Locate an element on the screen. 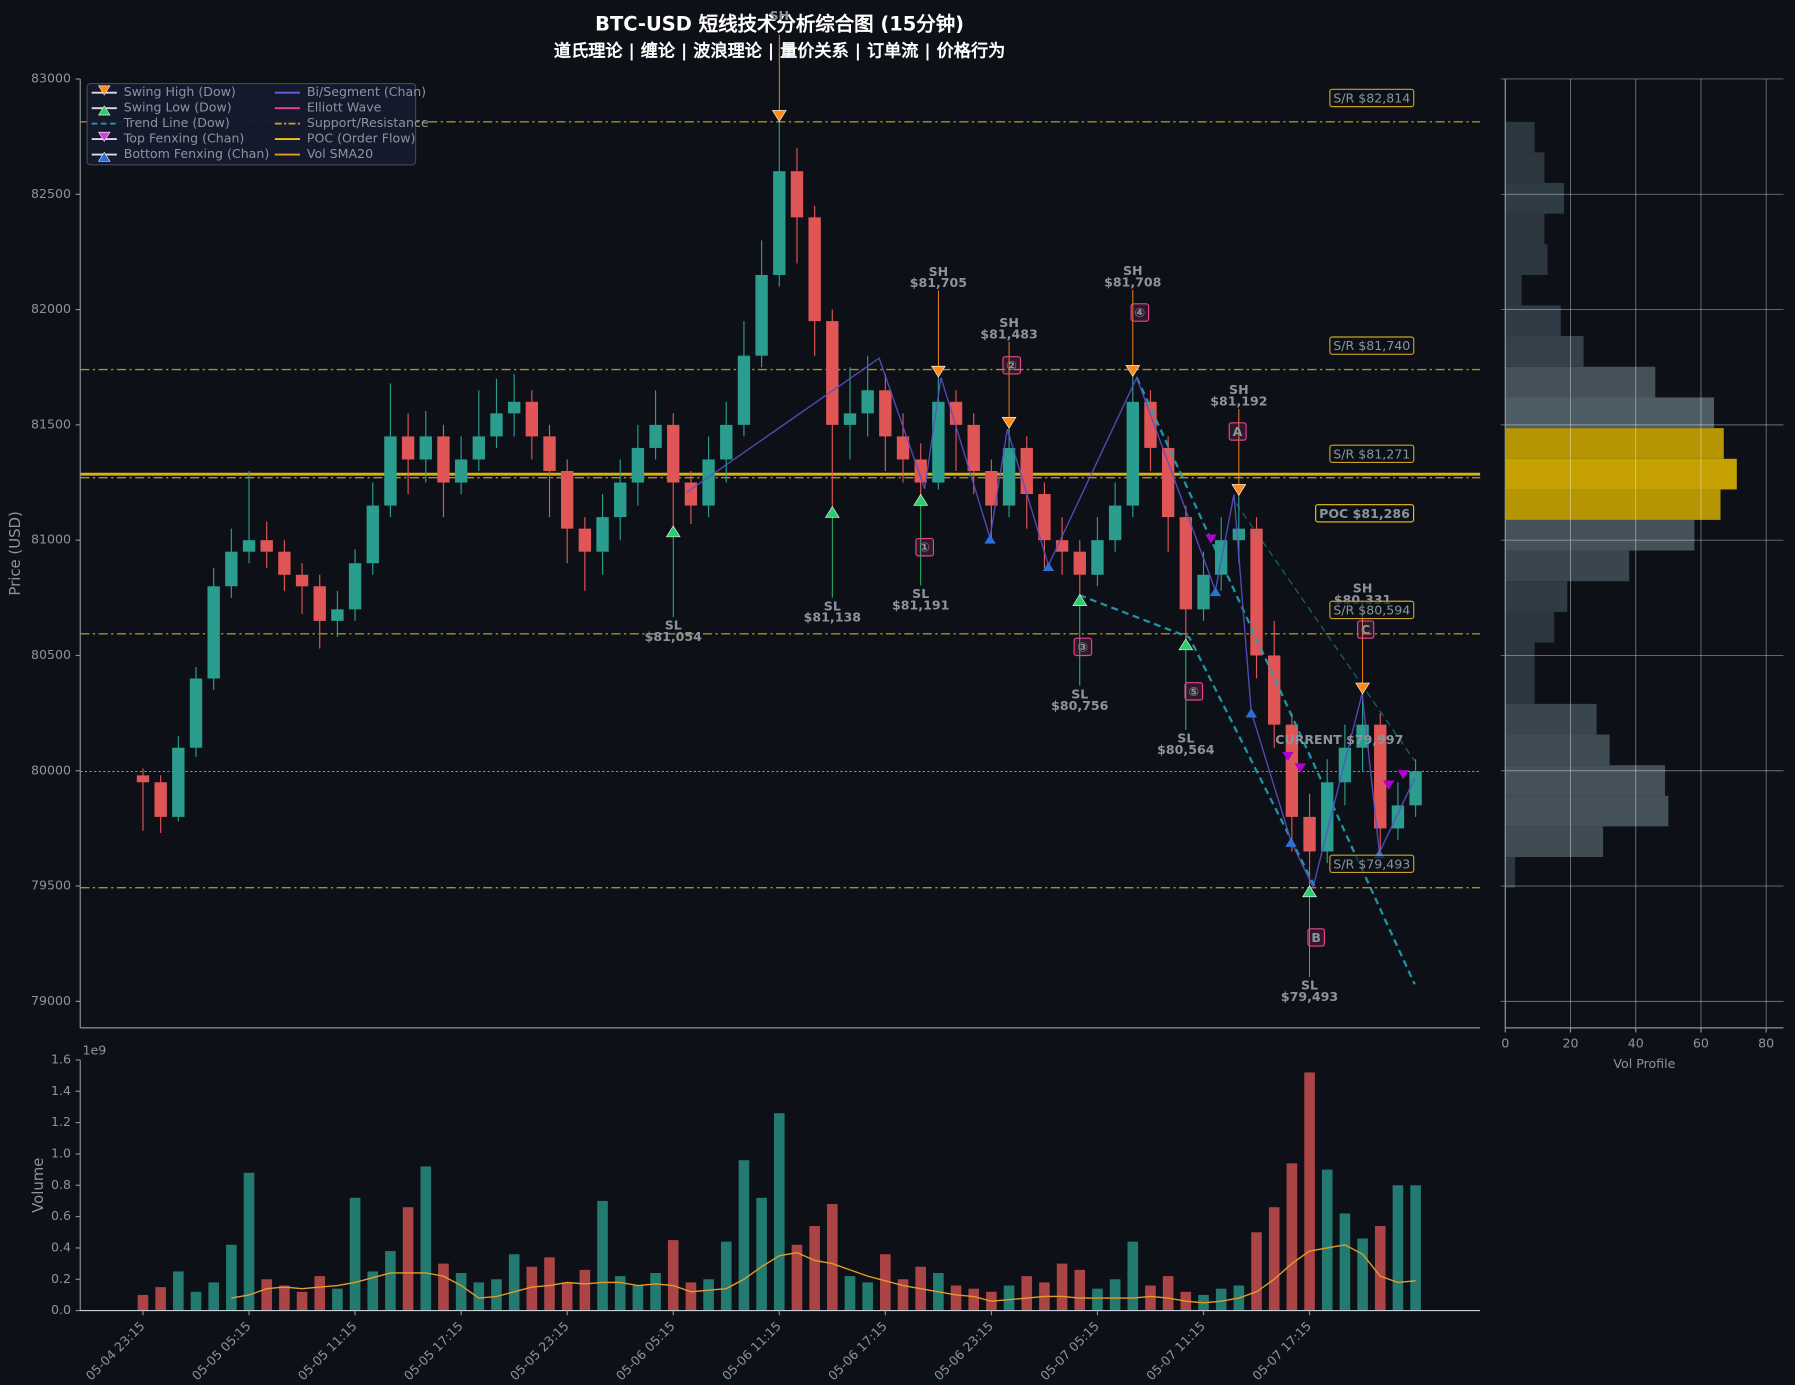  swing-high-label: $81,192 is located at coordinates (1238, 401).